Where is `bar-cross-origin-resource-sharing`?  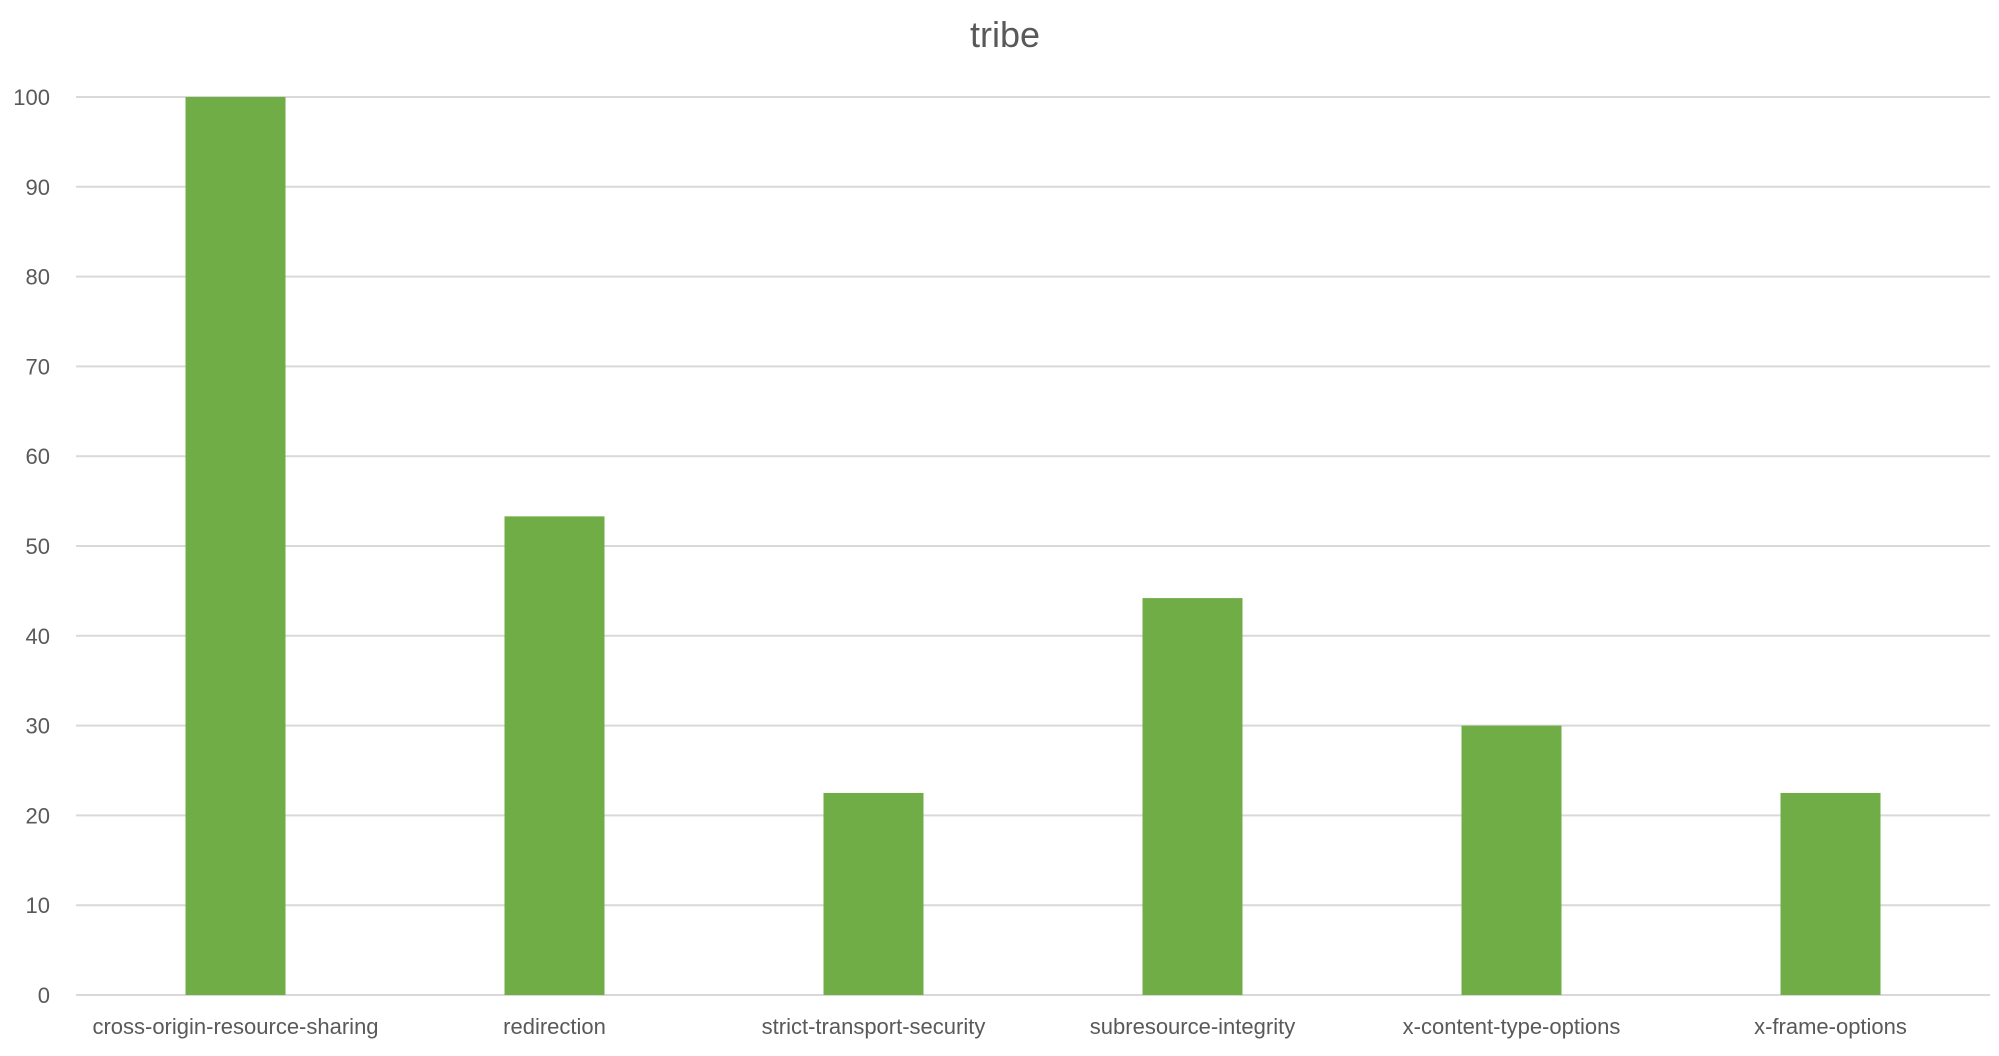
bar-cross-origin-resource-sharing is located at coordinates (235, 546).